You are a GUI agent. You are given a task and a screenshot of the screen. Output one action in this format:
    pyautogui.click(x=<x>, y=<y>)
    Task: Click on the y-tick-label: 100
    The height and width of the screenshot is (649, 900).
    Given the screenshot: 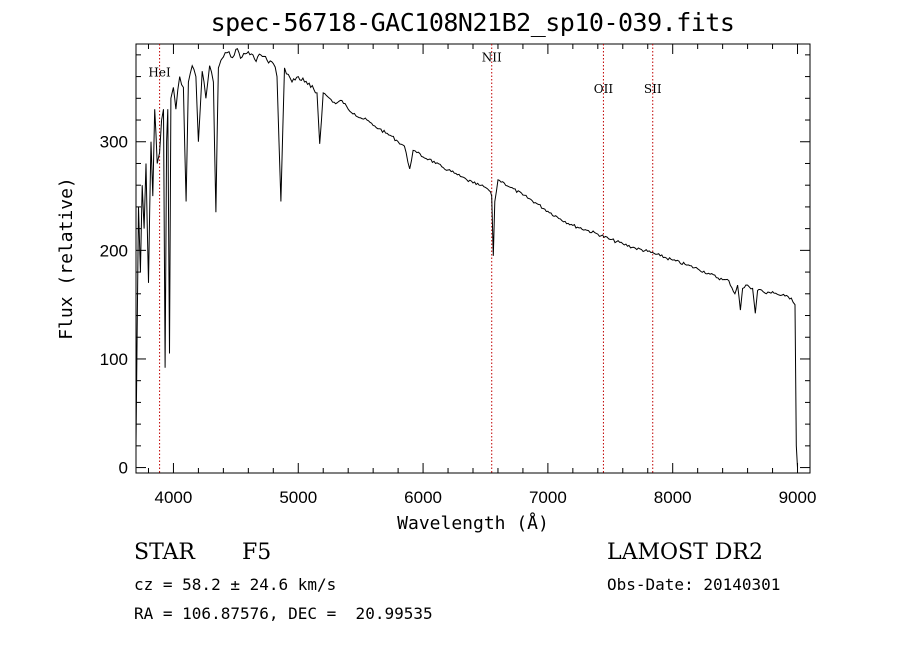 What is the action you would take?
    pyautogui.click(x=114, y=359)
    